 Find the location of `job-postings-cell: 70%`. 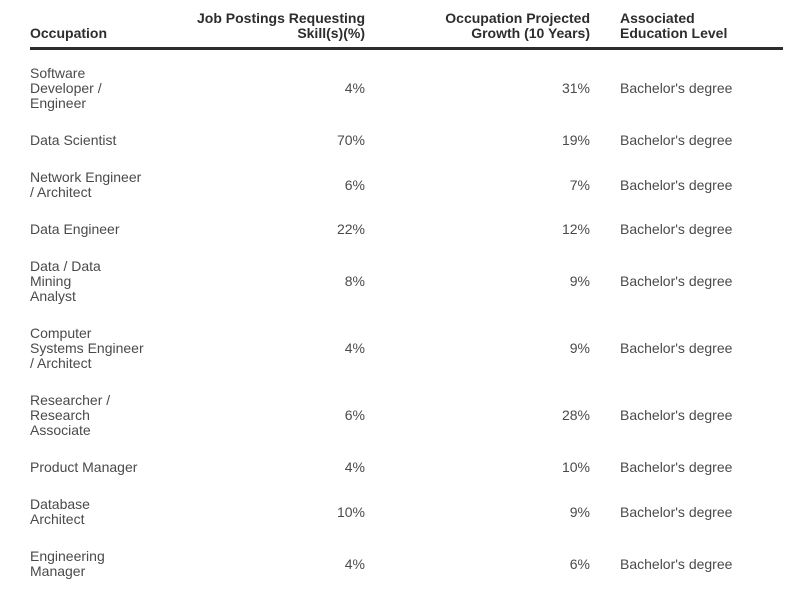

job-postings-cell: 70% is located at coordinates (255, 140).